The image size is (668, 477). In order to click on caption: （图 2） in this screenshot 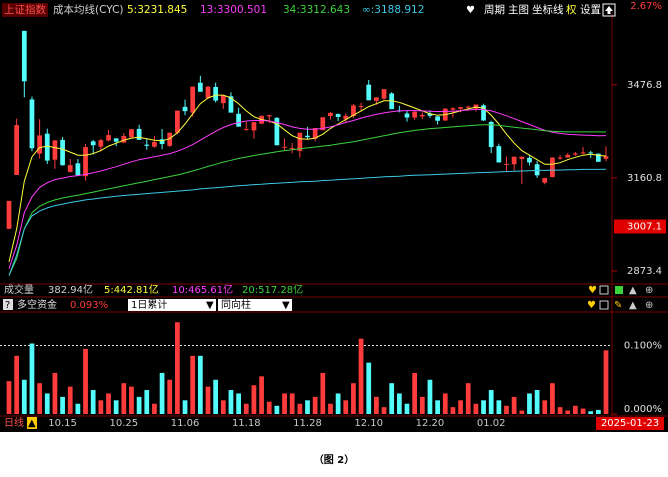, I will do `click(334, 459)`.